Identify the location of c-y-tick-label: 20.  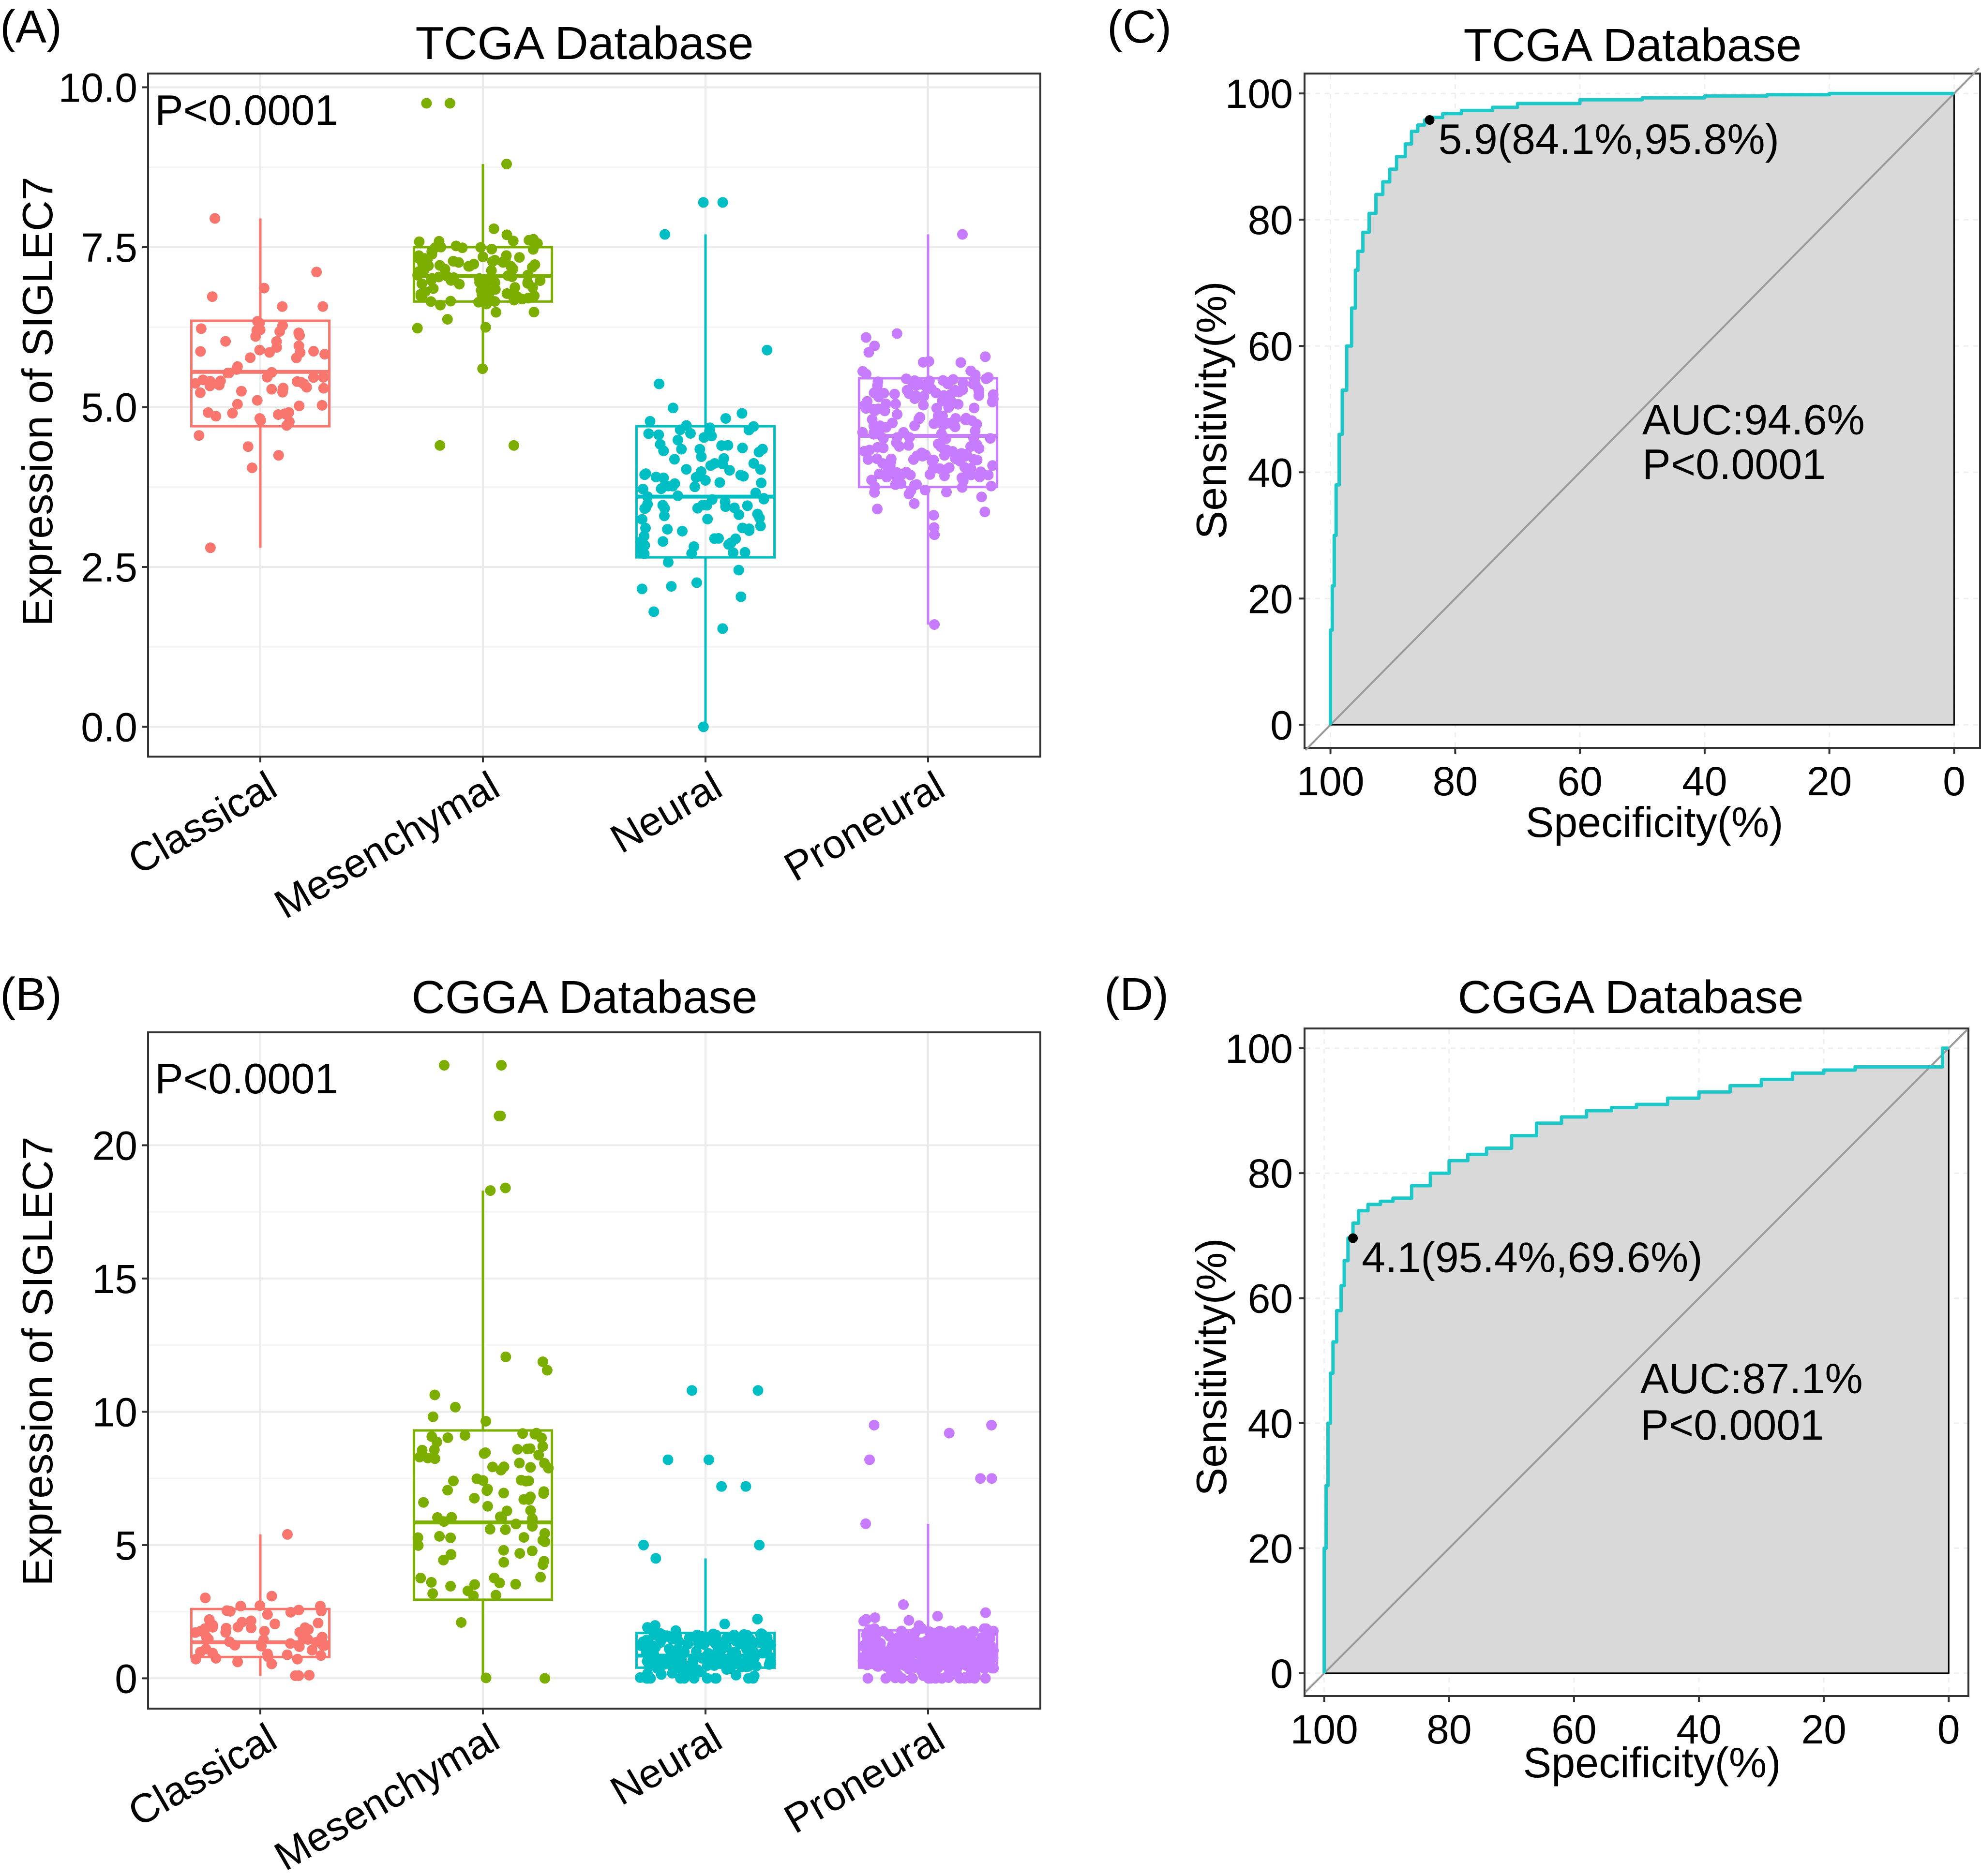
(1270, 599).